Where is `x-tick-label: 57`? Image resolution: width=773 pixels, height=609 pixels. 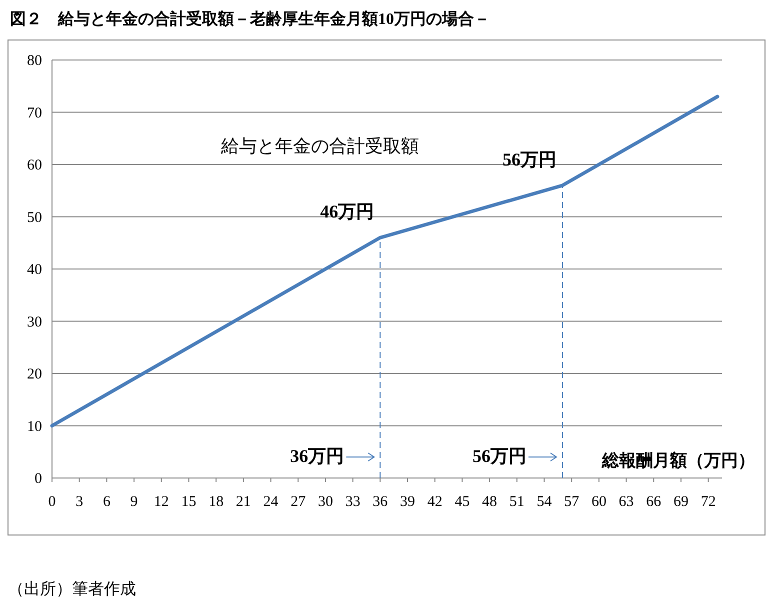
x-tick-label: 57 is located at coordinates (572, 502).